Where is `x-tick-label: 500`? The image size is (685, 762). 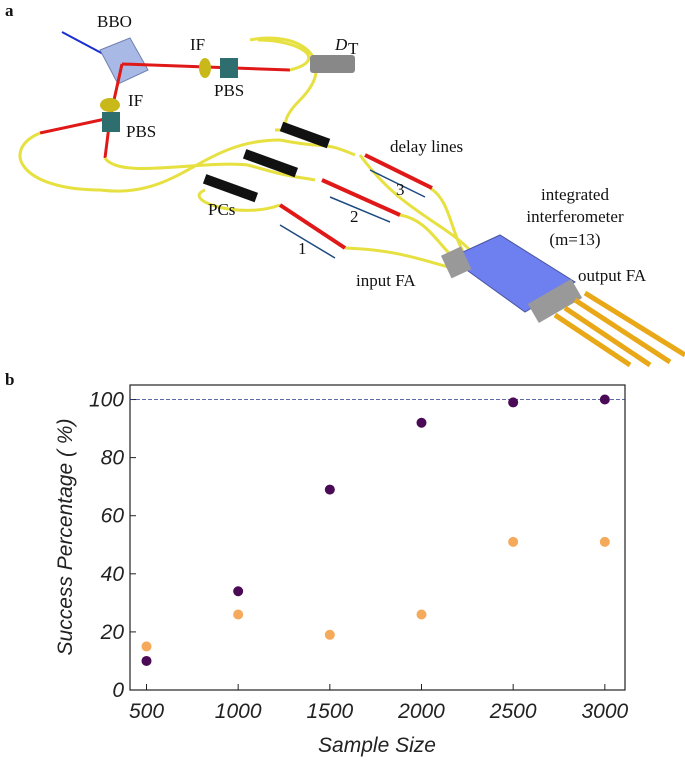 x-tick-label: 500 is located at coordinates (146, 711).